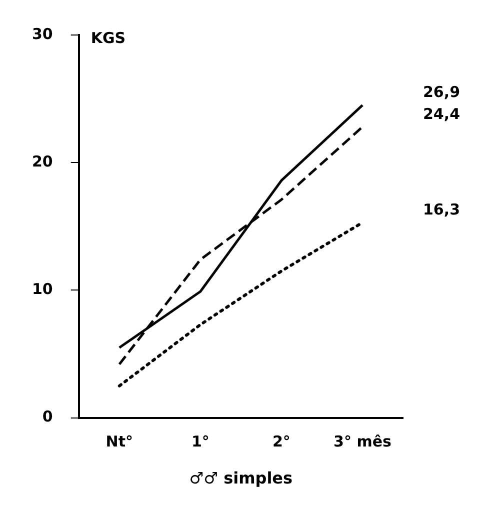  What do you see at coordinates (42, 289) in the screenshot?
I see `y-tick-label: 10` at bounding box center [42, 289].